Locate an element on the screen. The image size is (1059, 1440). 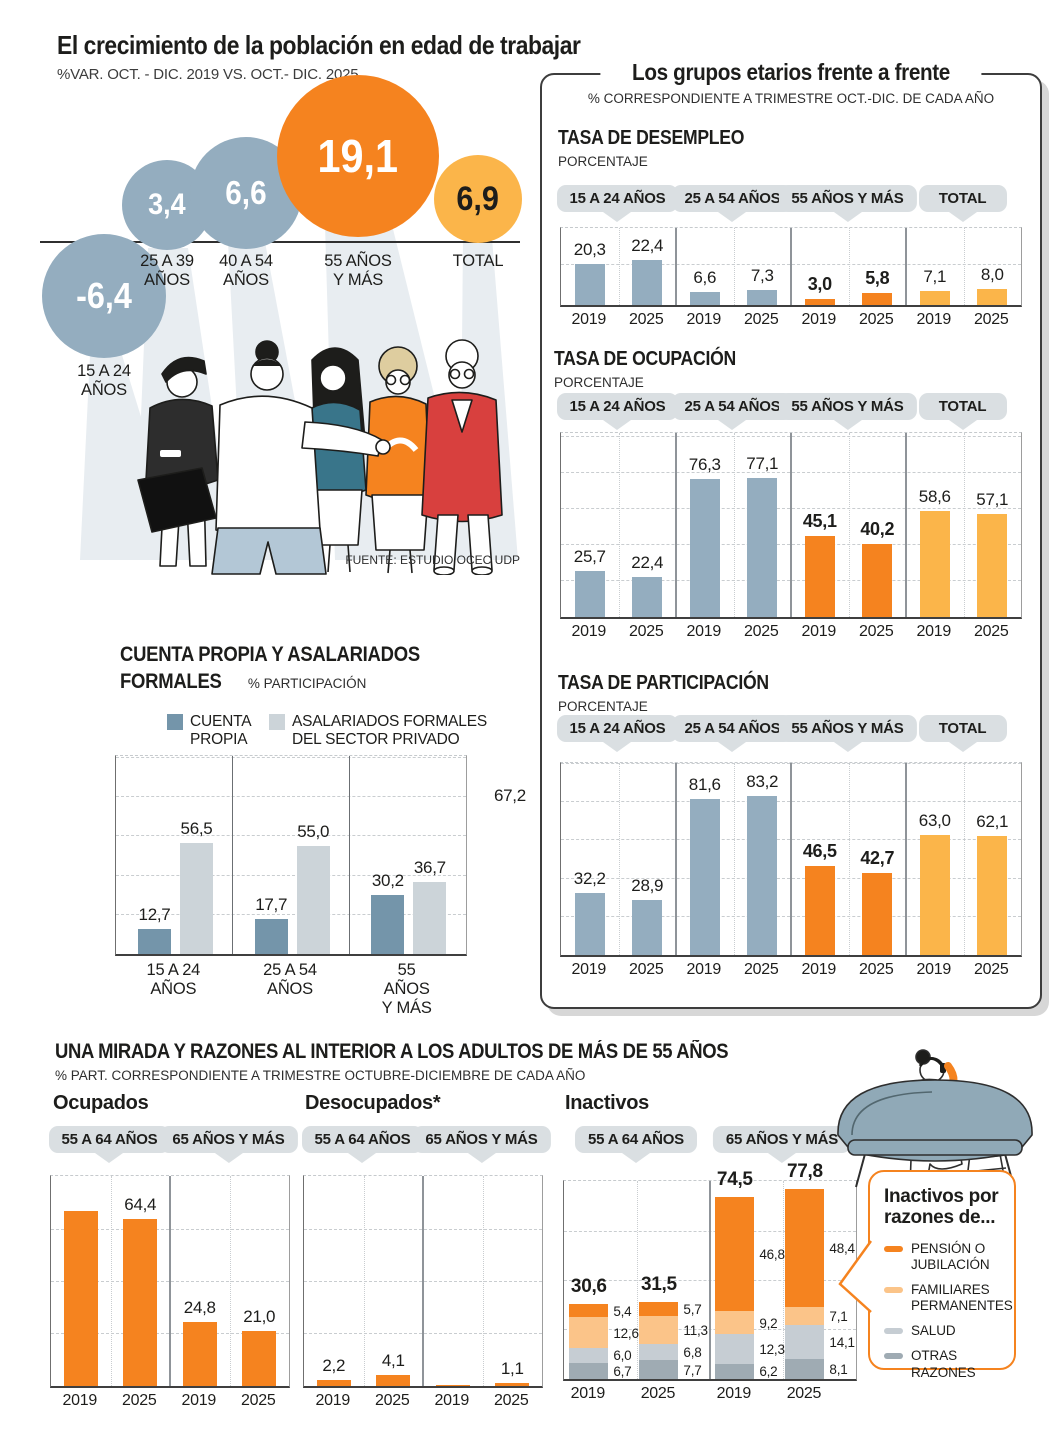
bar-value-label: 56,5 is located at coordinates (196, 829).